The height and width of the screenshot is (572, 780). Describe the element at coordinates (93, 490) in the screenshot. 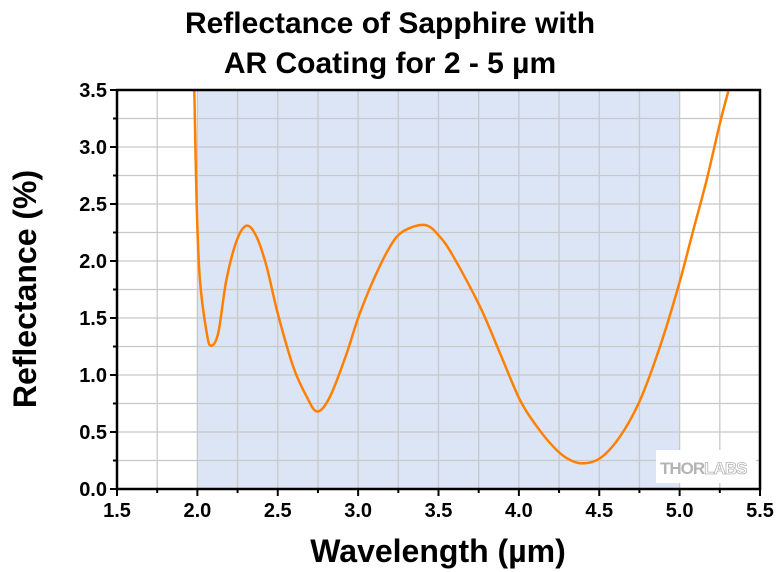

I see `y-tick-label: 0.0` at that location.